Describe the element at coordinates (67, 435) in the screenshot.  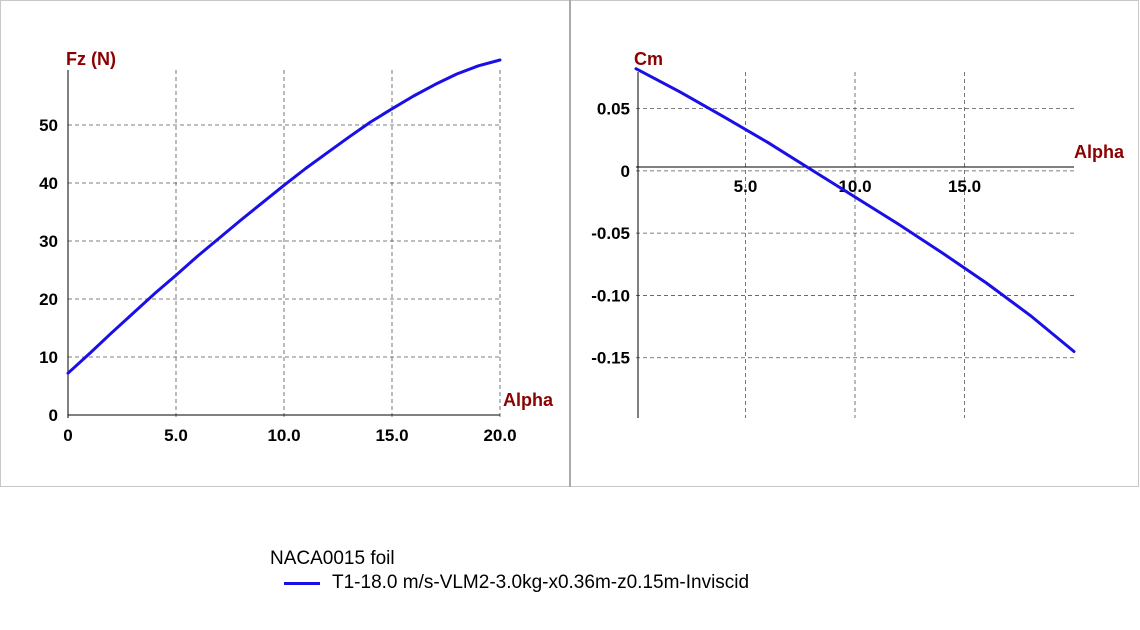
I see `fz-x-tick-label: 0` at that location.